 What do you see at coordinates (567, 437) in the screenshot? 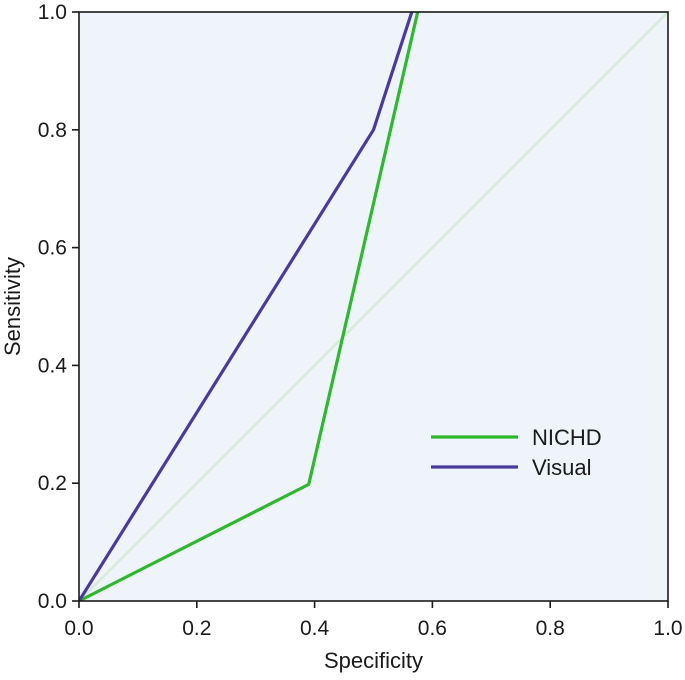
I see `legend-label-nichd: NICHD` at bounding box center [567, 437].